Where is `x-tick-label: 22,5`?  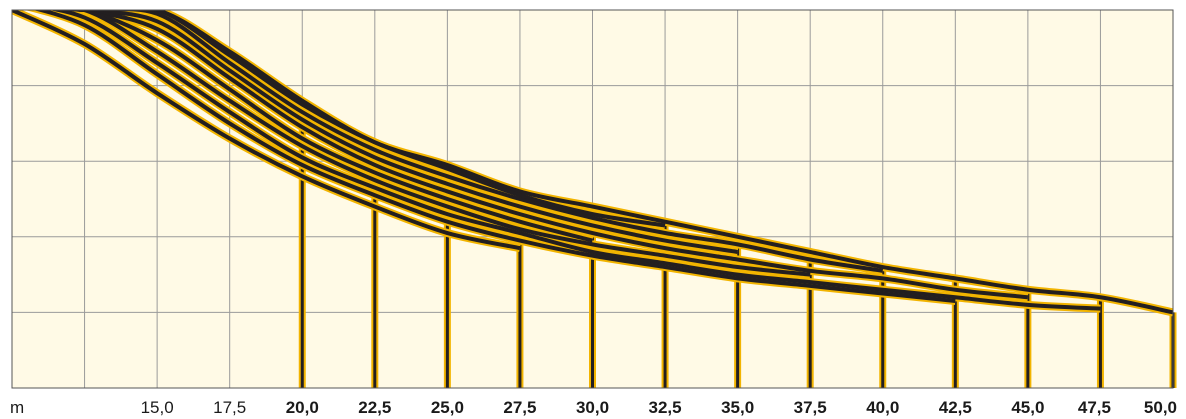
x-tick-label: 22,5 is located at coordinates (374, 407).